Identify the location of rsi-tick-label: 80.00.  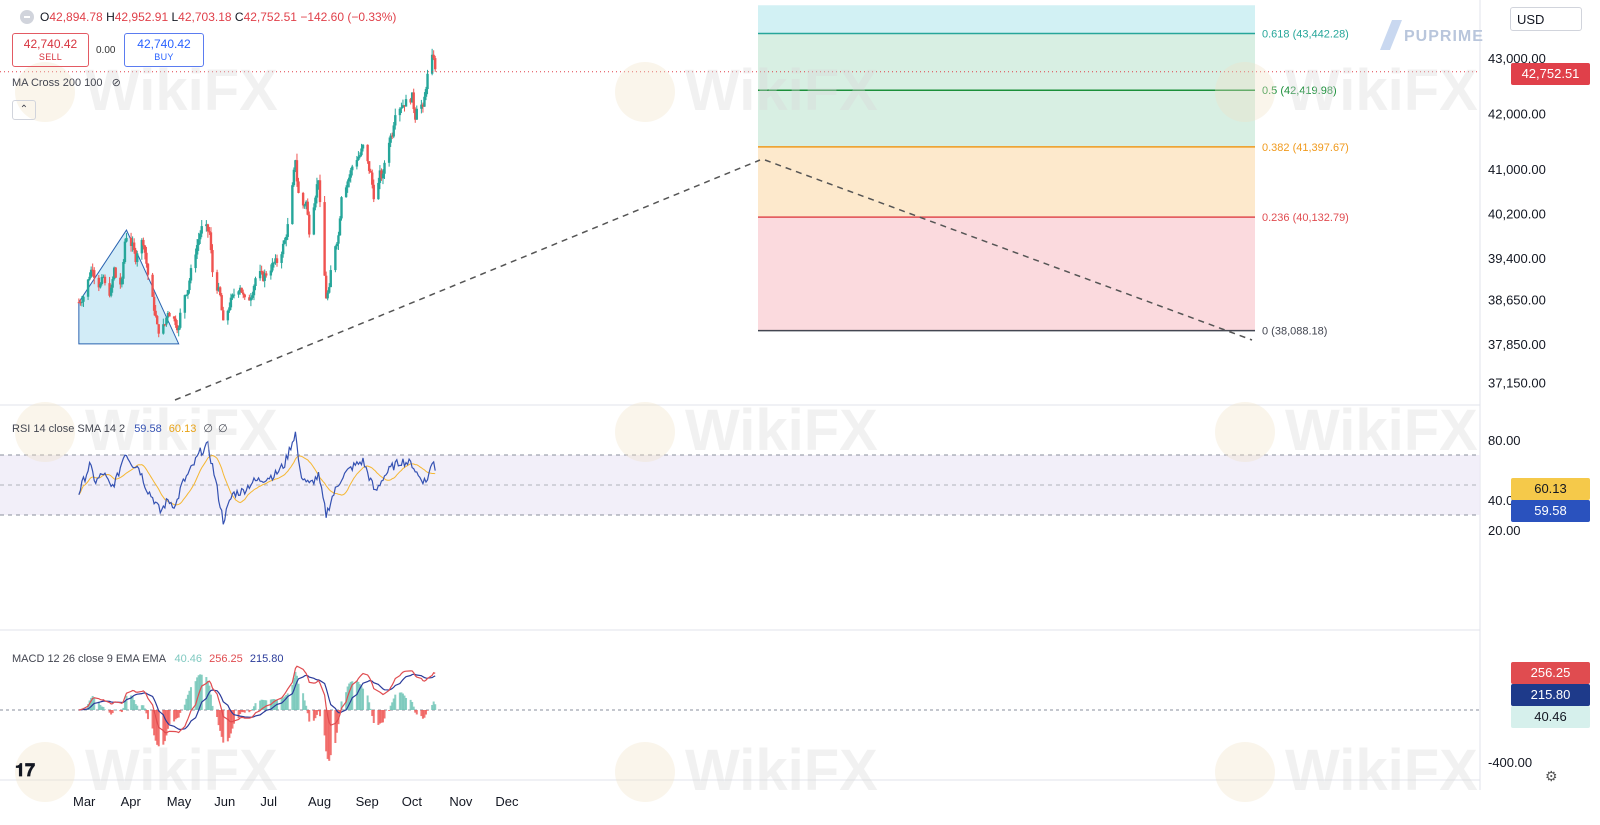
(1504, 440).